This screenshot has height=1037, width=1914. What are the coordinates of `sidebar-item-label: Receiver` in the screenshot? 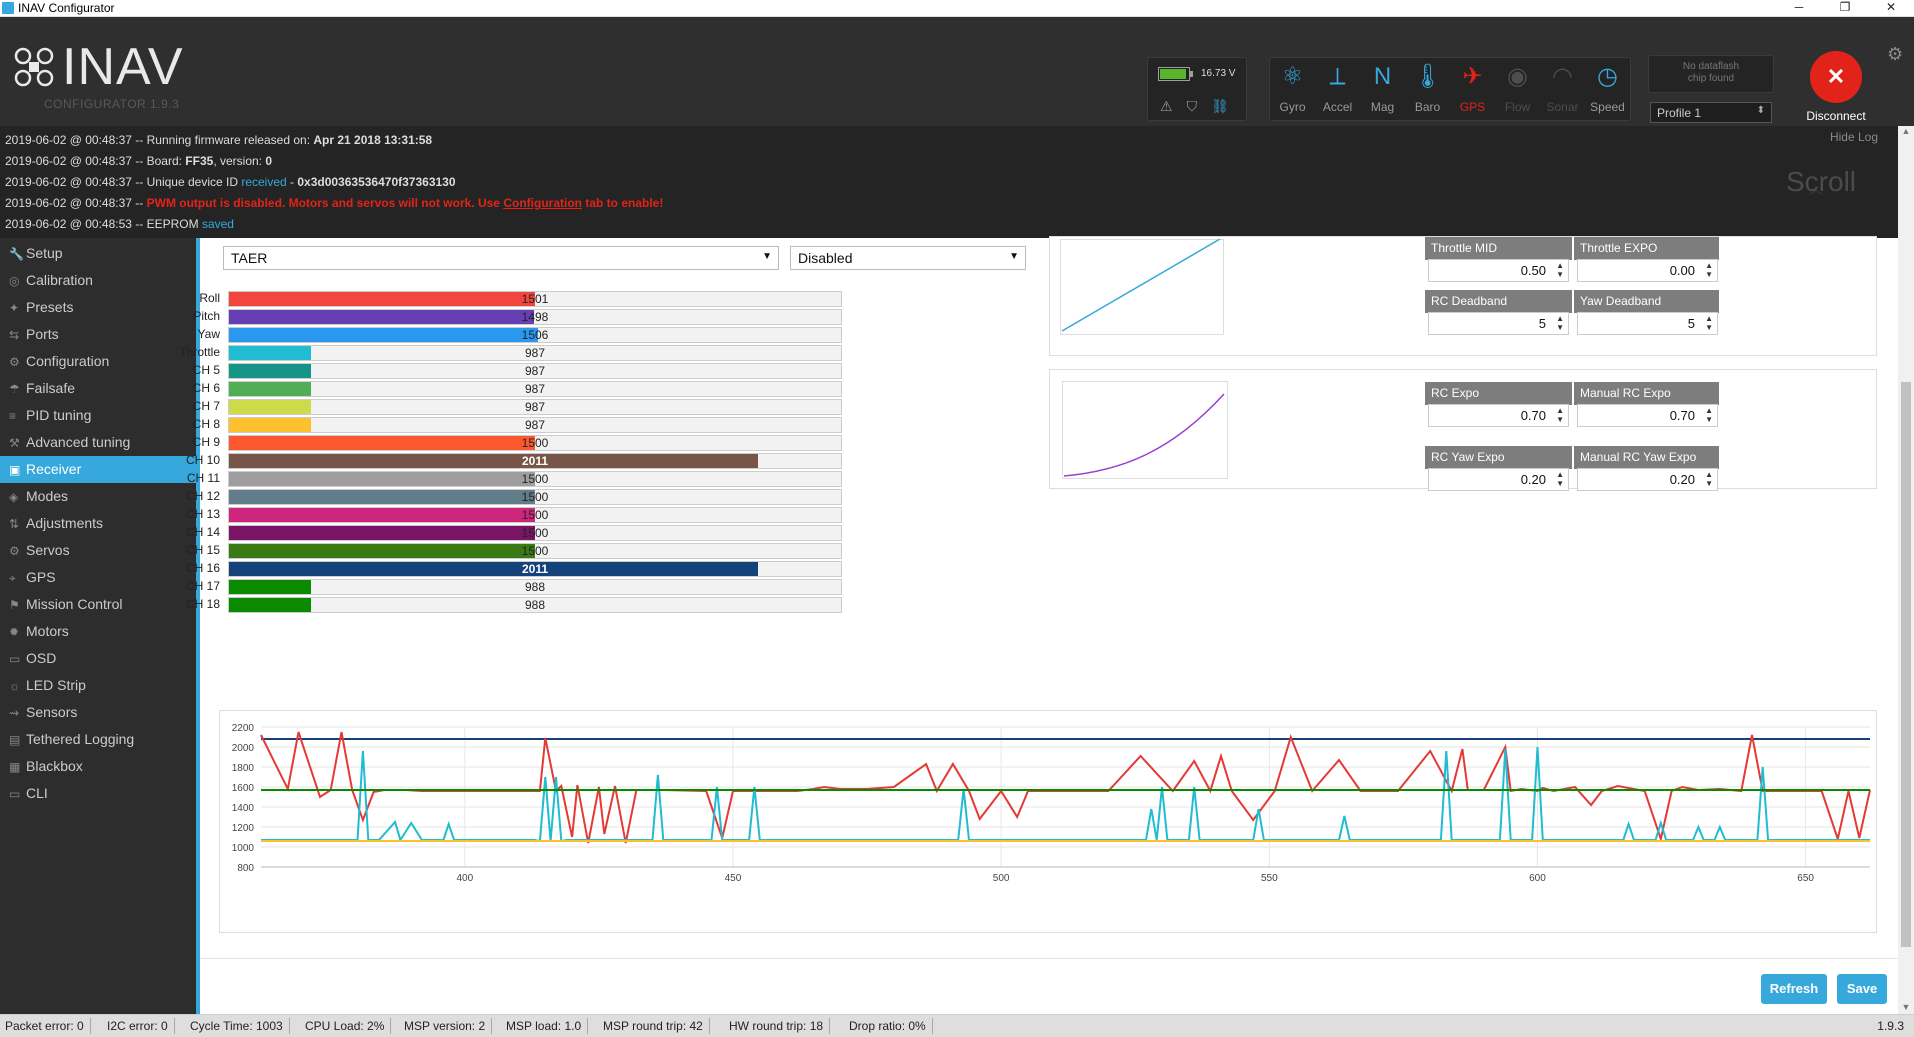 It's located at (54, 469).